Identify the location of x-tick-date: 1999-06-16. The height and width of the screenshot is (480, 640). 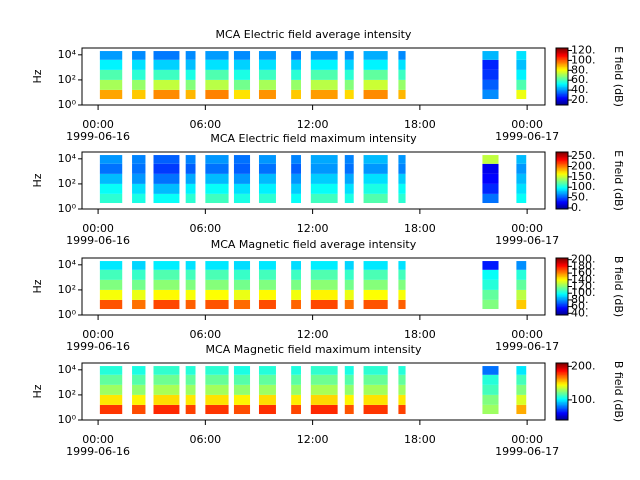
(98, 136).